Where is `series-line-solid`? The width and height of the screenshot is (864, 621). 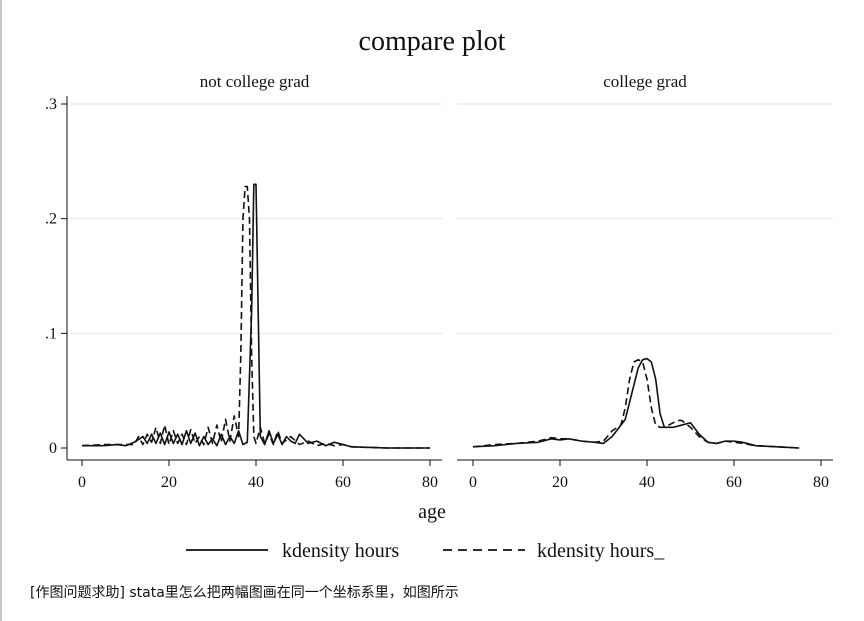
series-line-solid is located at coordinates (636, 403).